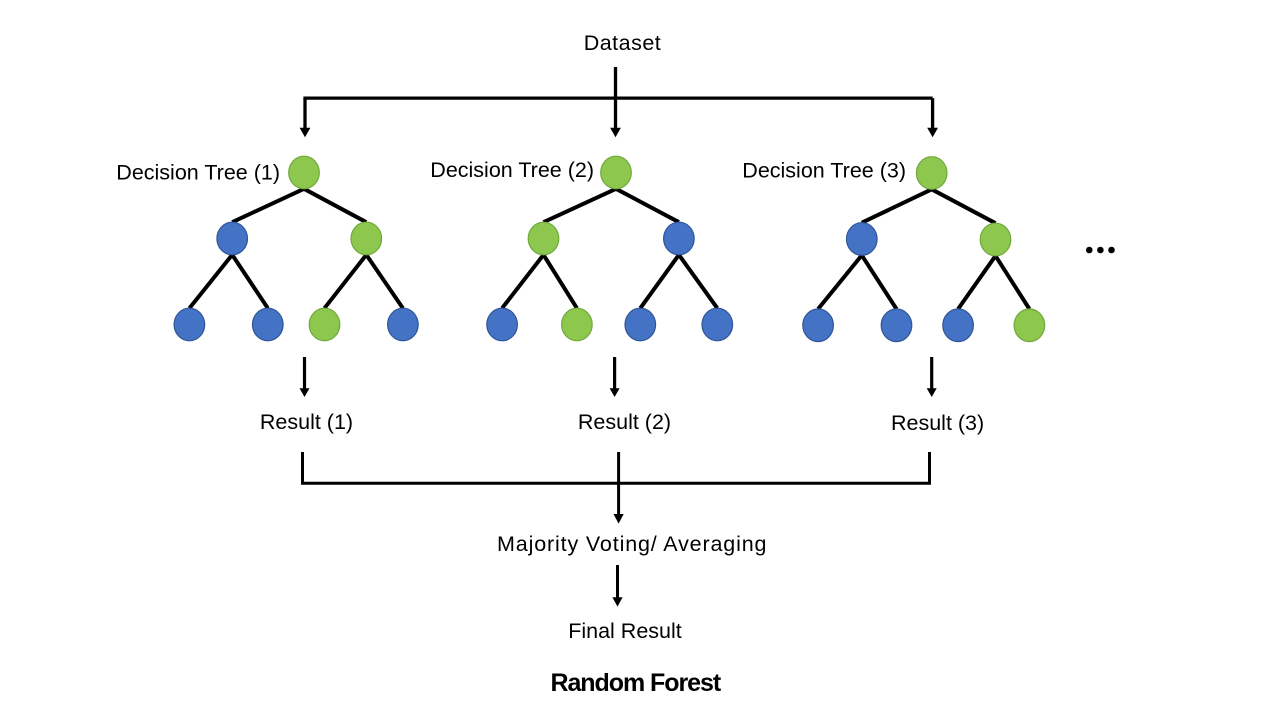  I want to click on svg-text: Decision Tree (1), so click(198, 173).